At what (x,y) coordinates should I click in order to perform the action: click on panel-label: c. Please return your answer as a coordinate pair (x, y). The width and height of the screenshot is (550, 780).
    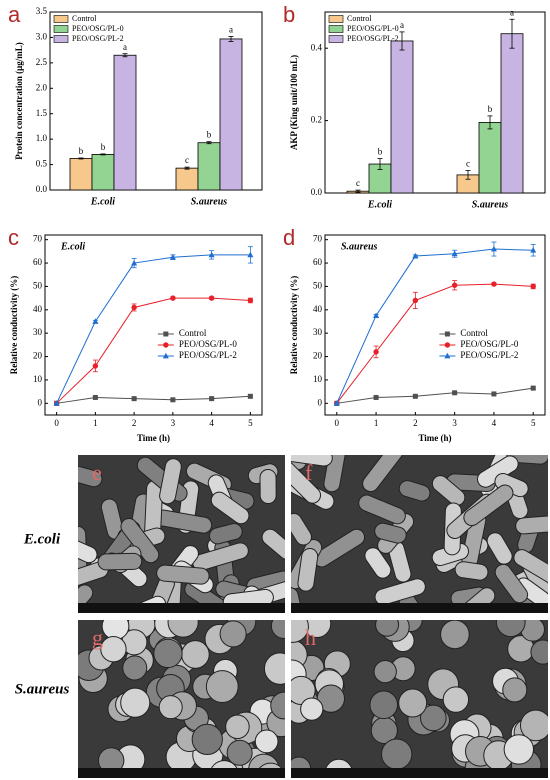
    Looking at the image, I should click on (13, 237).